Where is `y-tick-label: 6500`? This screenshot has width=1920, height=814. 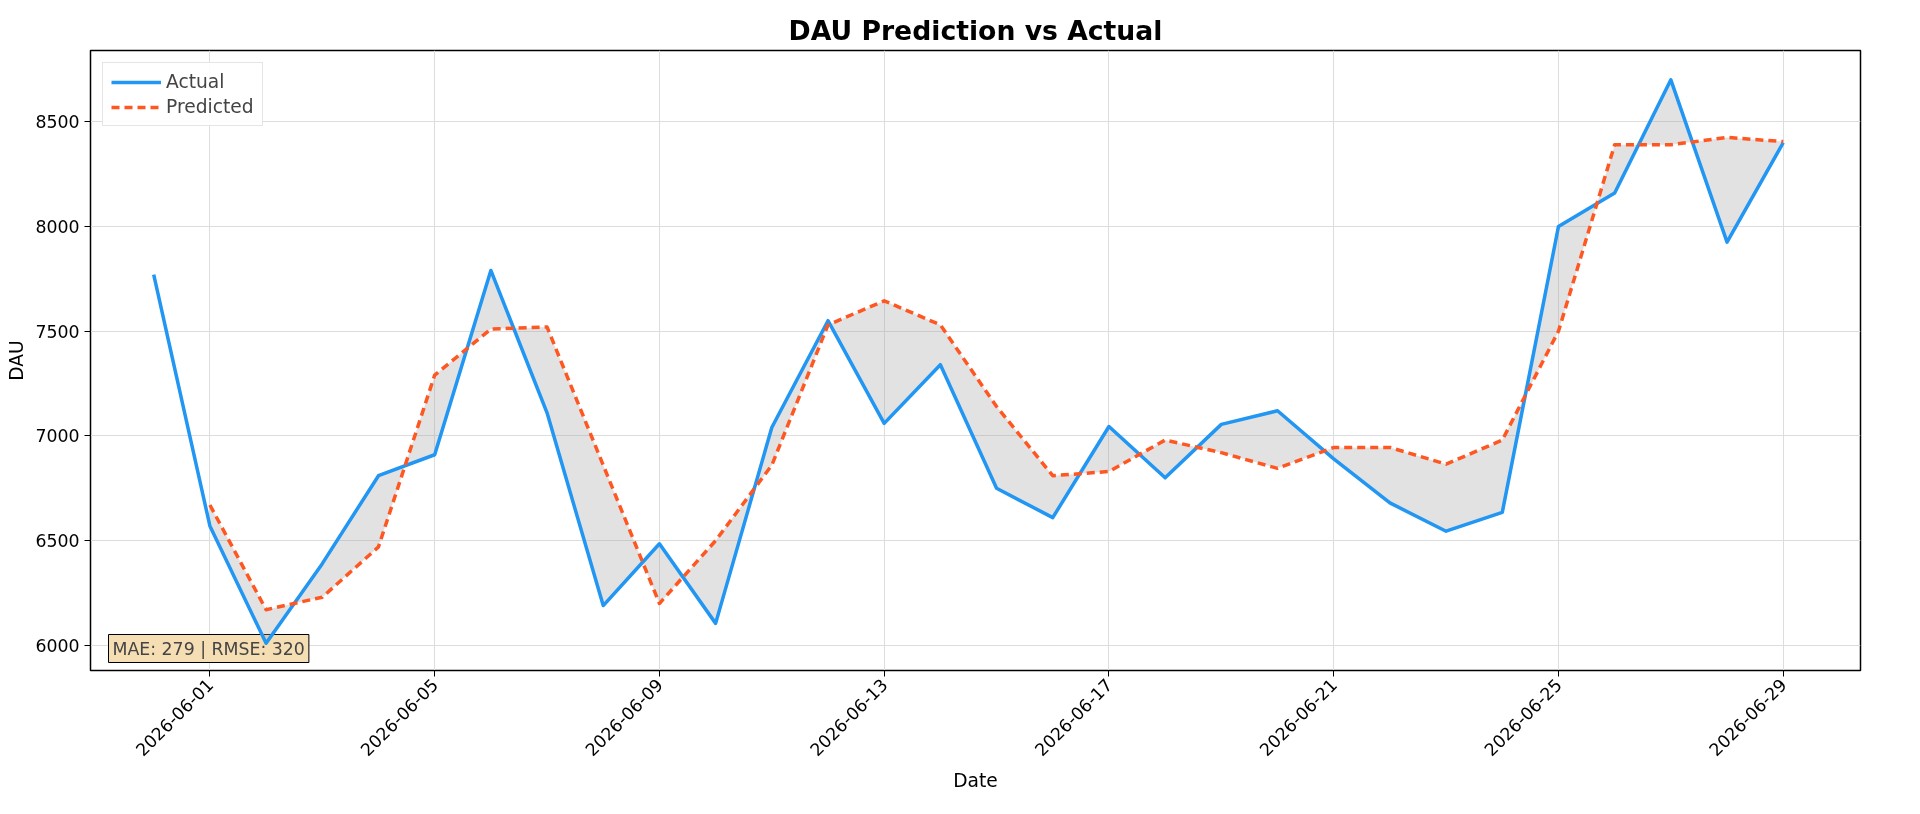 y-tick-label: 6500 is located at coordinates (57, 541).